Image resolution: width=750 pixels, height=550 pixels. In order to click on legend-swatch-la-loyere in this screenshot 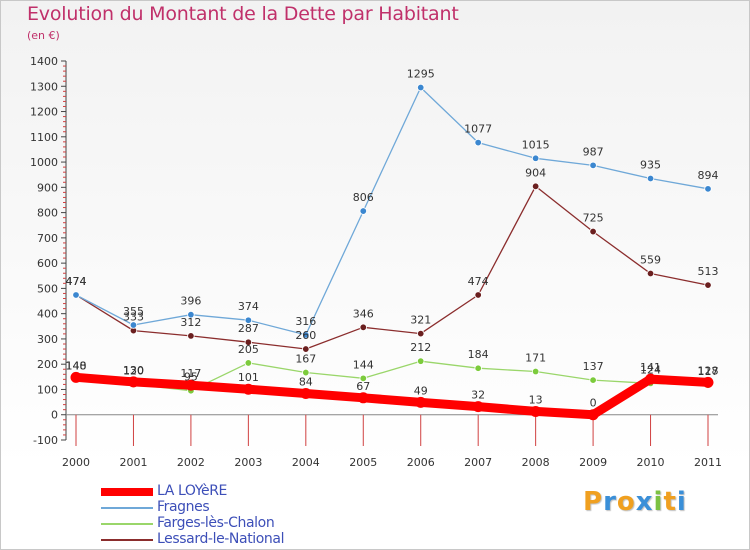, I will do `click(127, 492)`.